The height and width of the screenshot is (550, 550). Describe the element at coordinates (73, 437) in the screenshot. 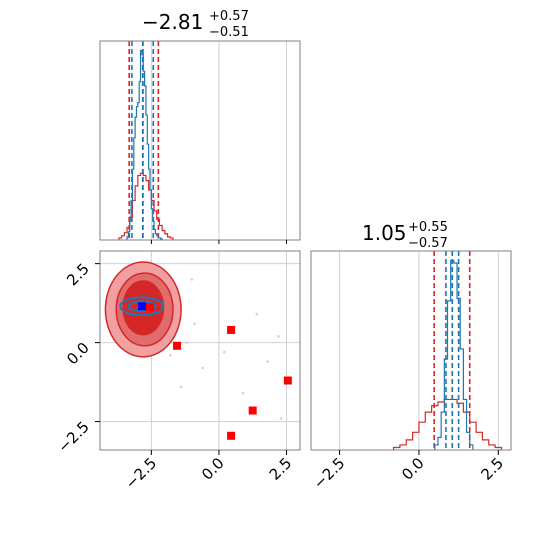

I see `y-tick-label: −2.5` at that location.